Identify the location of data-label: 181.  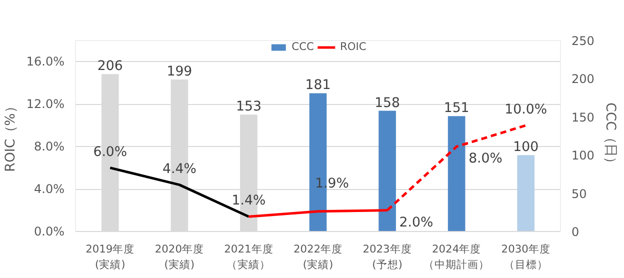
(318, 86).